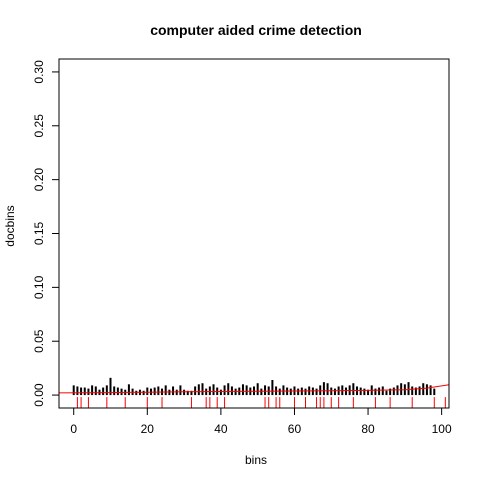  Describe the element at coordinates (442, 429) in the screenshot. I see `x-tick-label: 100` at that location.